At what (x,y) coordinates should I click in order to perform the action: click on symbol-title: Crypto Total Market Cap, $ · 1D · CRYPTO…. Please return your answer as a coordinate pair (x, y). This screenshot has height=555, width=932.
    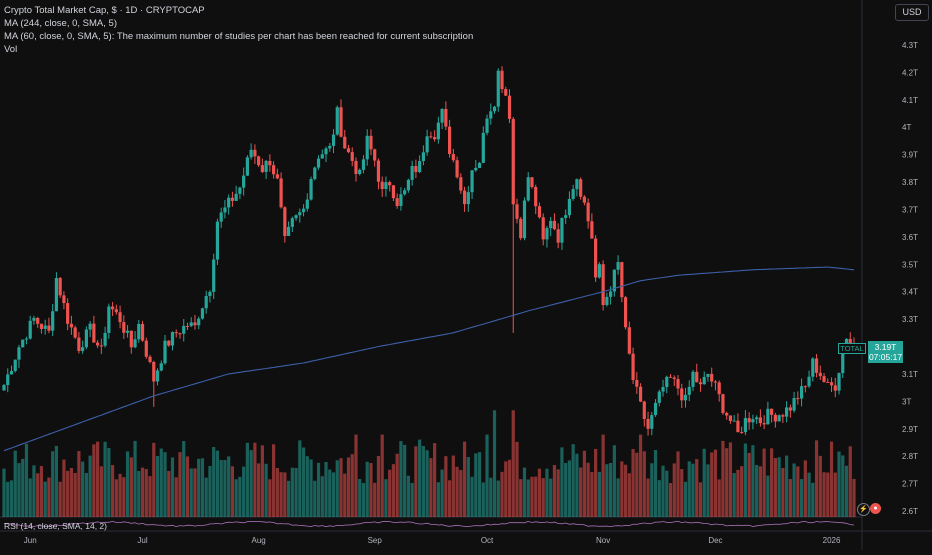
    Looking at the image, I should click on (104, 10).